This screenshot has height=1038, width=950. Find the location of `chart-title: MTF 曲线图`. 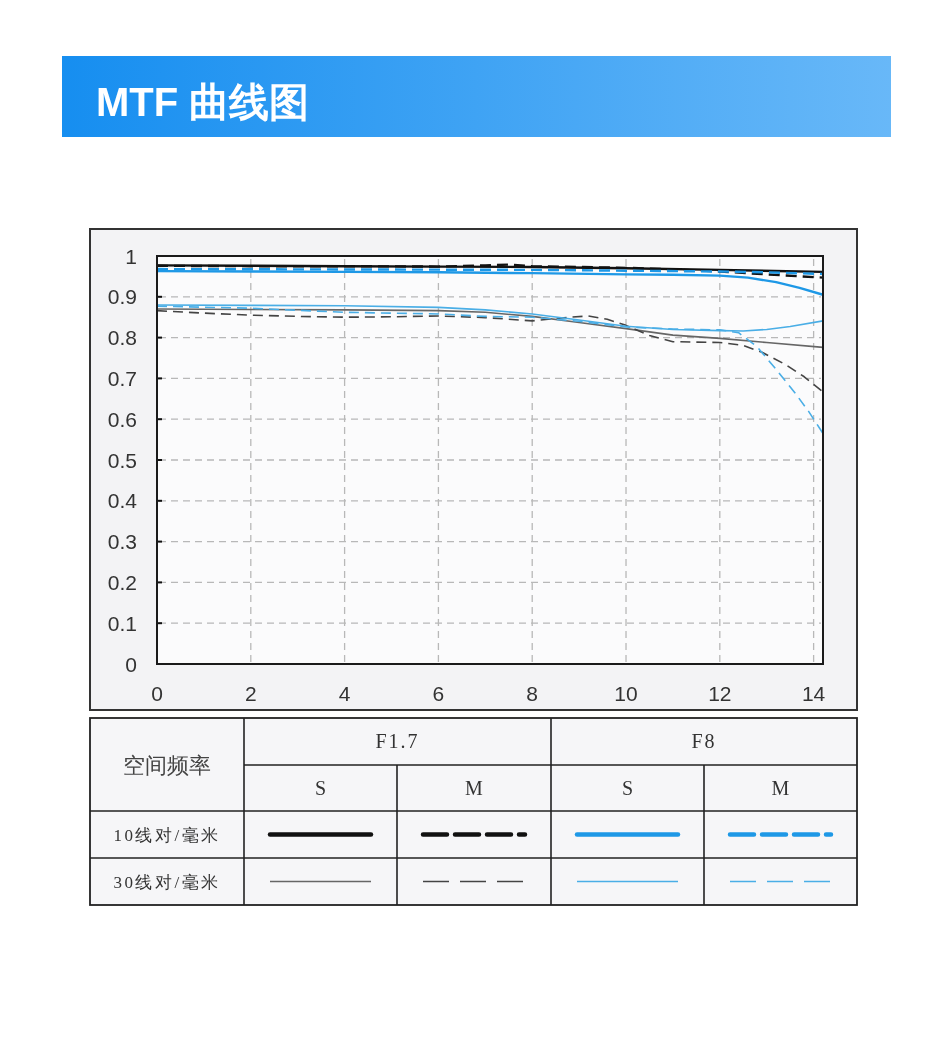

chart-title: MTF 曲线图 is located at coordinates (203, 102).